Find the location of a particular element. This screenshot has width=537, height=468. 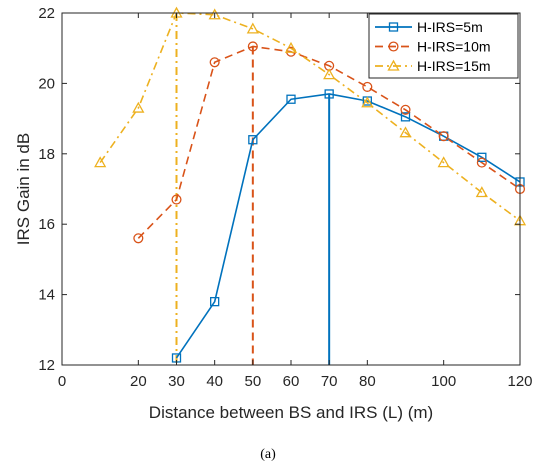

legend-label-2: H-IRS=15m is located at coordinates (454, 66).